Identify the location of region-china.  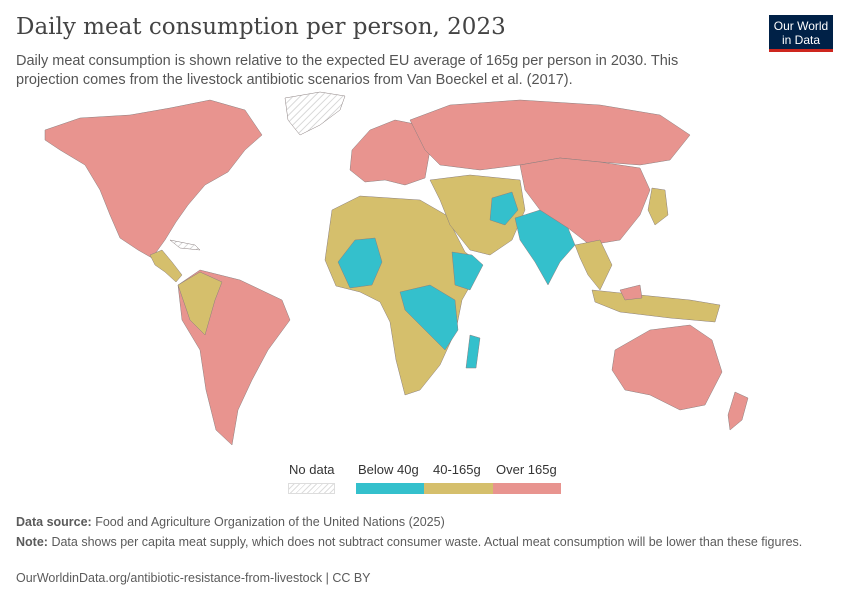
(585, 201).